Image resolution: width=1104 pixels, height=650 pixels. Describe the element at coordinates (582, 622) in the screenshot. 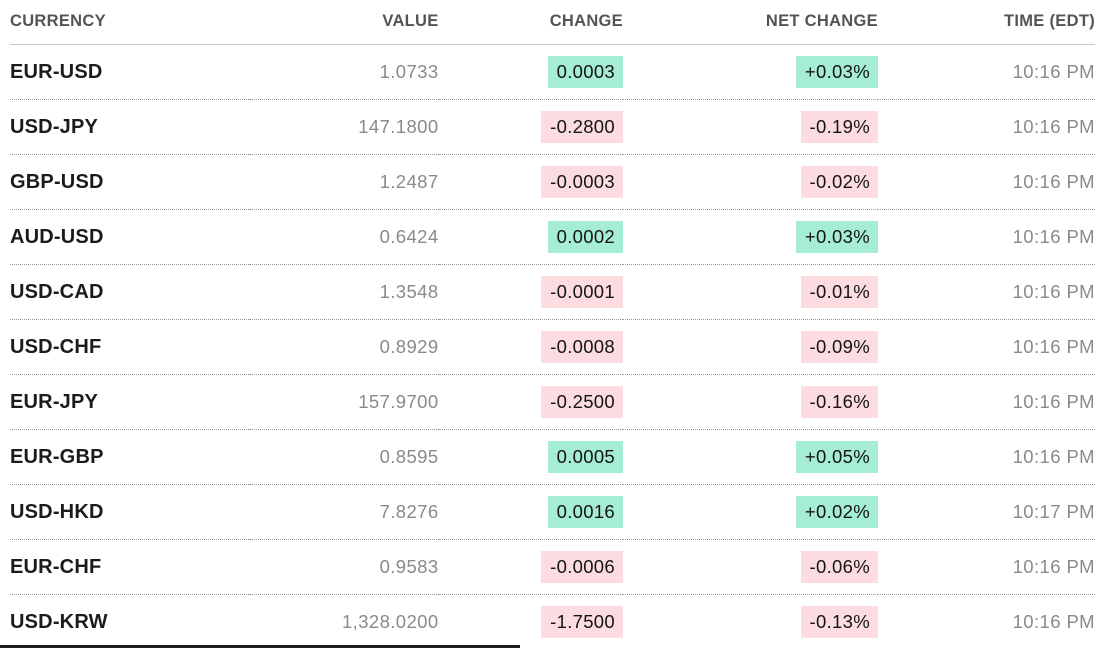

I see `change-chip: -1.7500` at that location.